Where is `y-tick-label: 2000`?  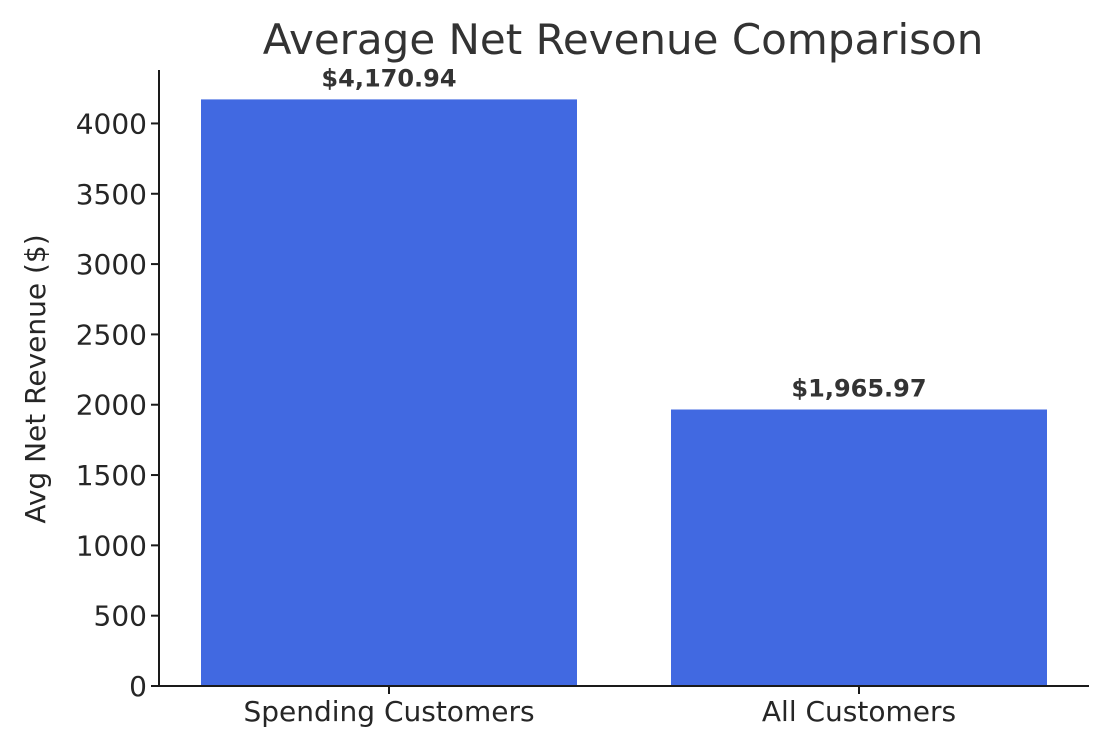 y-tick-label: 2000 is located at coordinates (111, 405).